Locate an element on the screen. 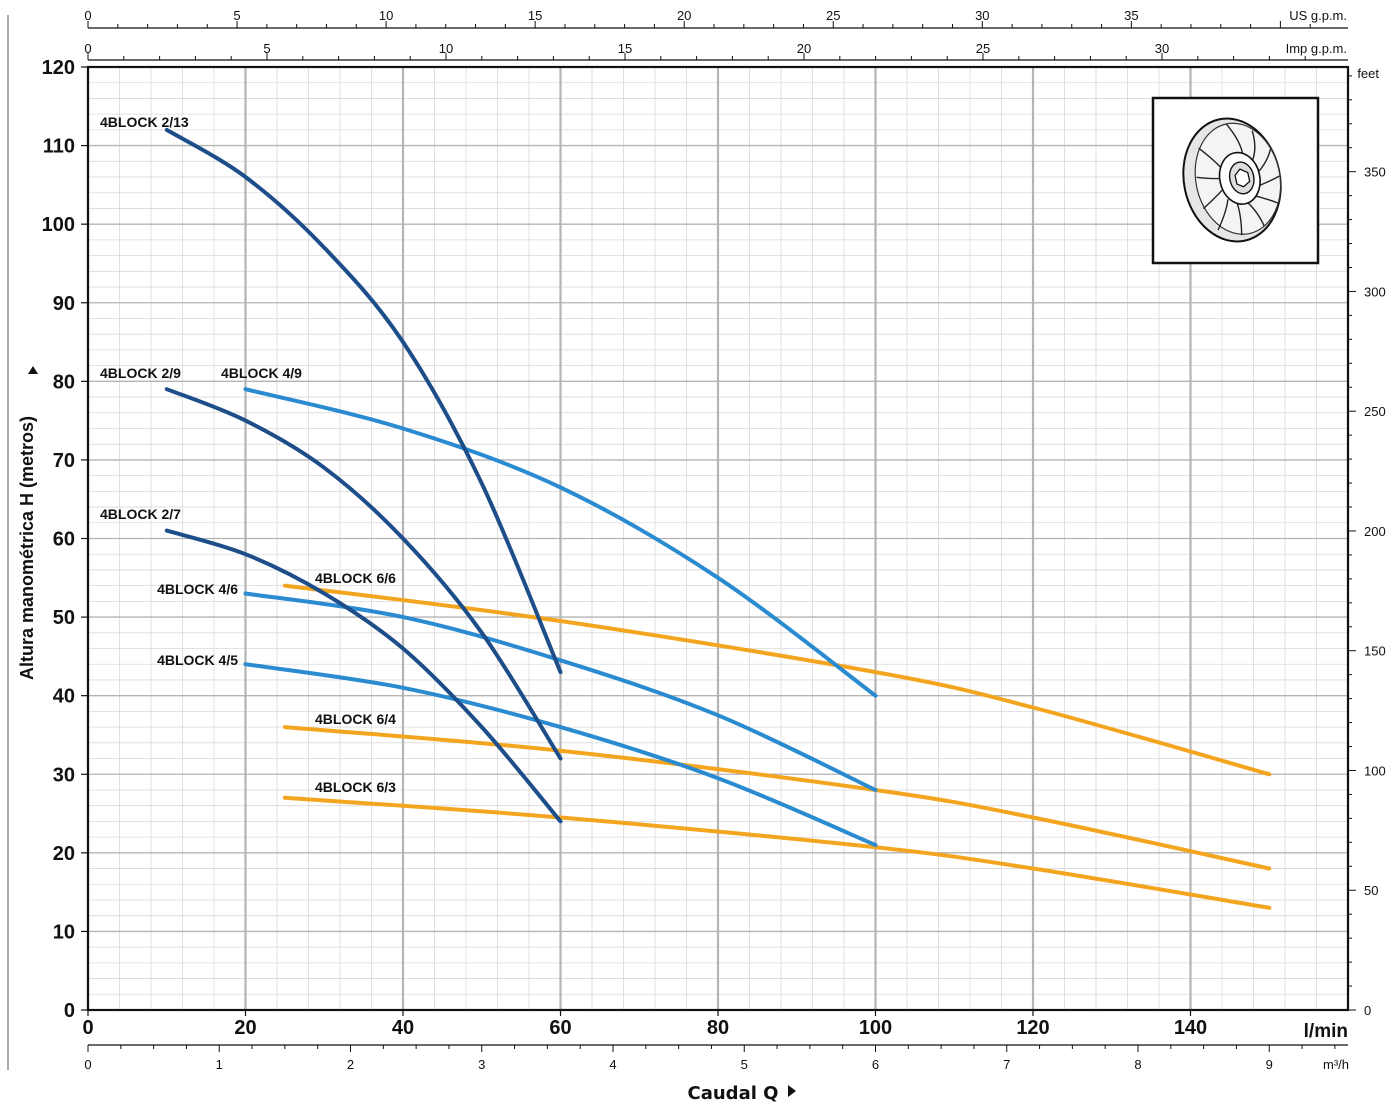  x-tick-label: 20 is located at coordinates (245, 1028).